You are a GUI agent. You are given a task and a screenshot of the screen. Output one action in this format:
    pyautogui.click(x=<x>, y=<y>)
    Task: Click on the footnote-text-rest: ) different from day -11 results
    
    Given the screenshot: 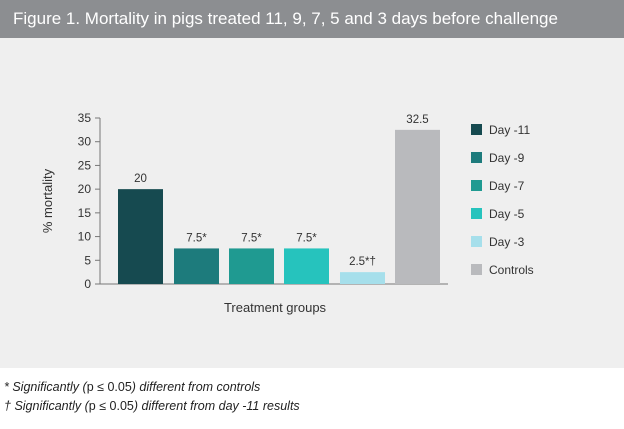 What is the action you would take?
    pyautogui.click(x=216, y=406)
    